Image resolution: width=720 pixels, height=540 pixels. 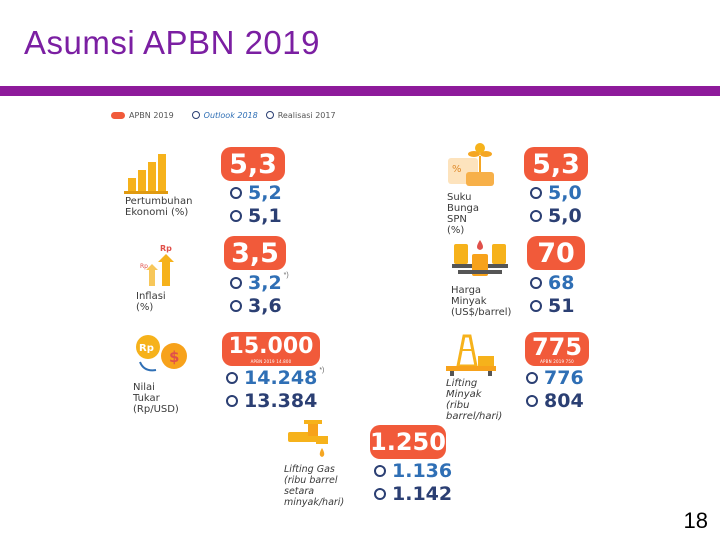 I want to click on exchange-outlook-row: 14.248 *), so click(x=275, y=378).